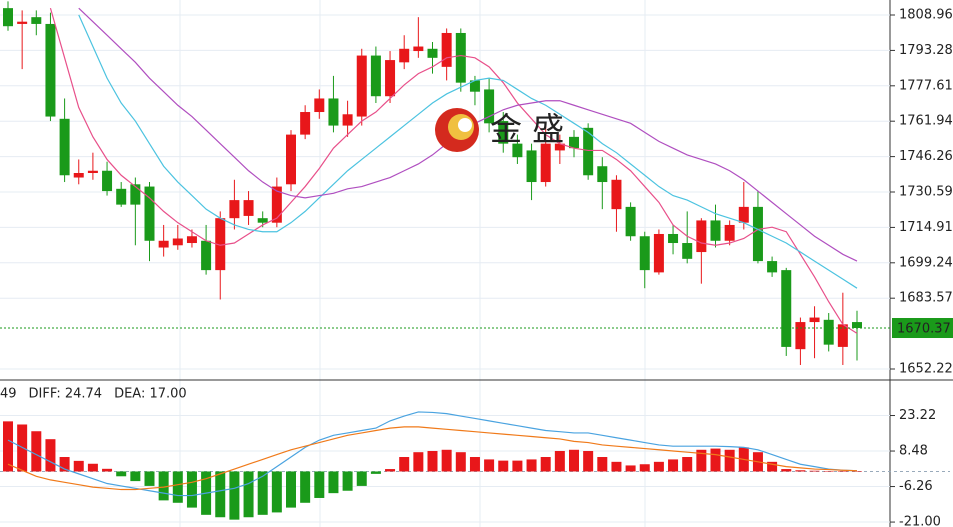  I want to click on y-tick-label: -21.00, so click(920, 521).